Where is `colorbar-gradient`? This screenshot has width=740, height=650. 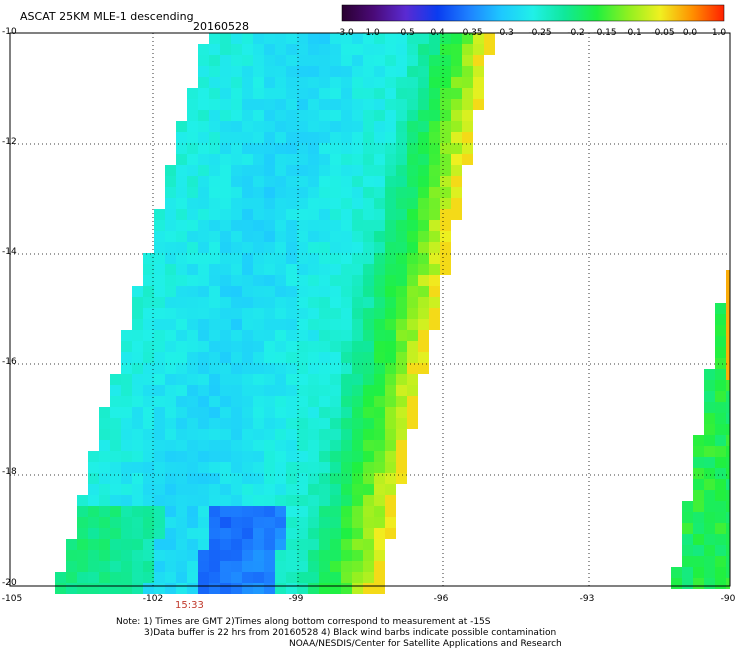
colorbar-gradient is located at coordinates (533, 13).